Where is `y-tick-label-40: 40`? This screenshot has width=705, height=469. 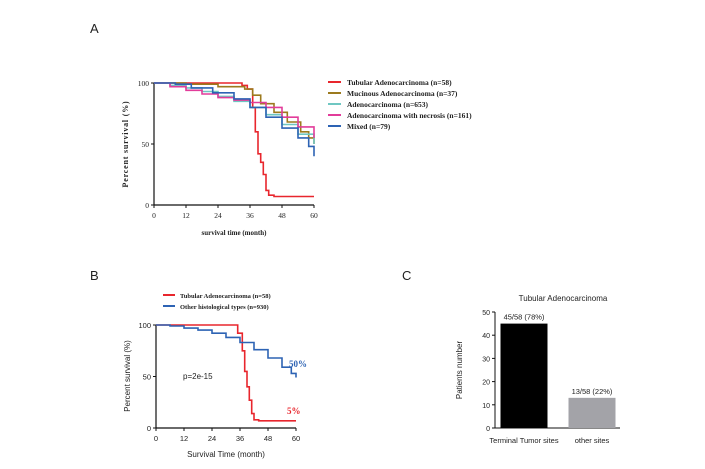 y-tick-label-40: 40 is located at coordinates (486, 336).